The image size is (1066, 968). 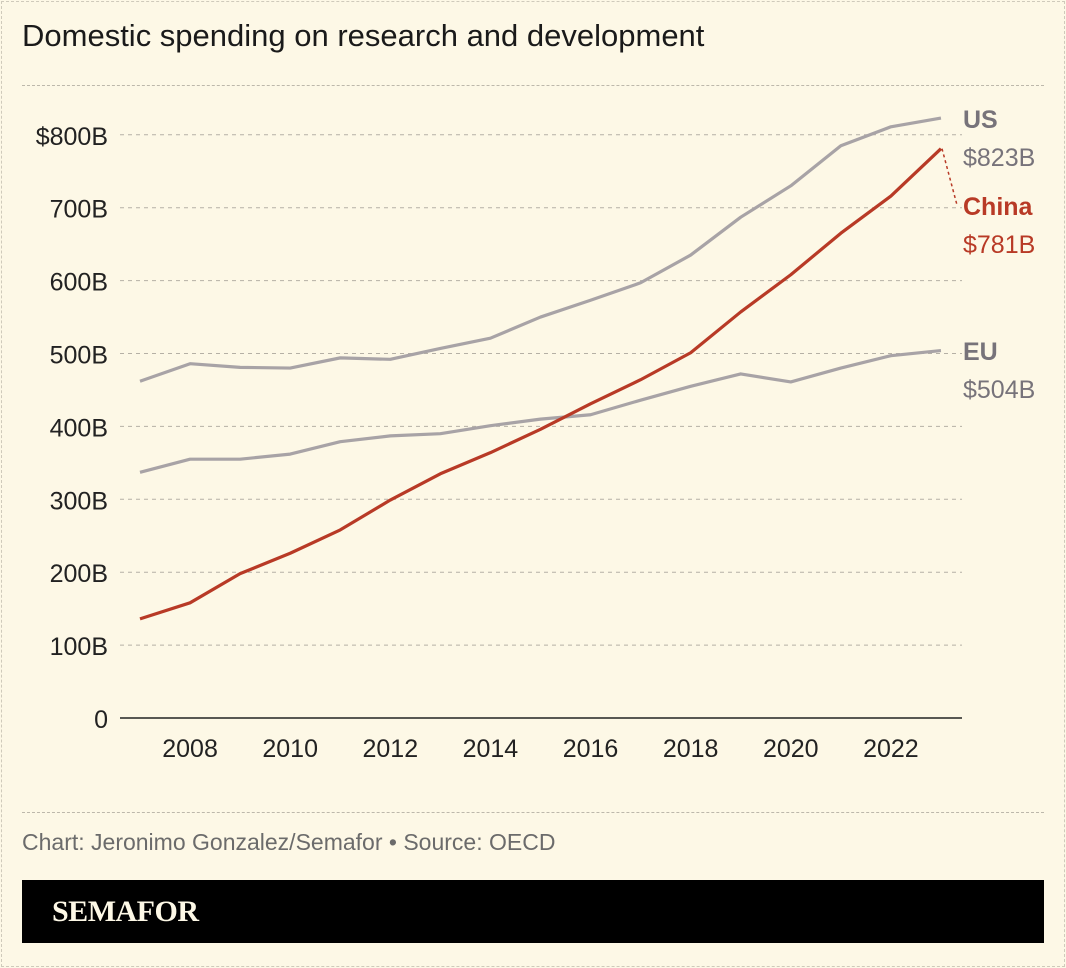 I want to click on series-line-eu, so click(x=540, y=411).